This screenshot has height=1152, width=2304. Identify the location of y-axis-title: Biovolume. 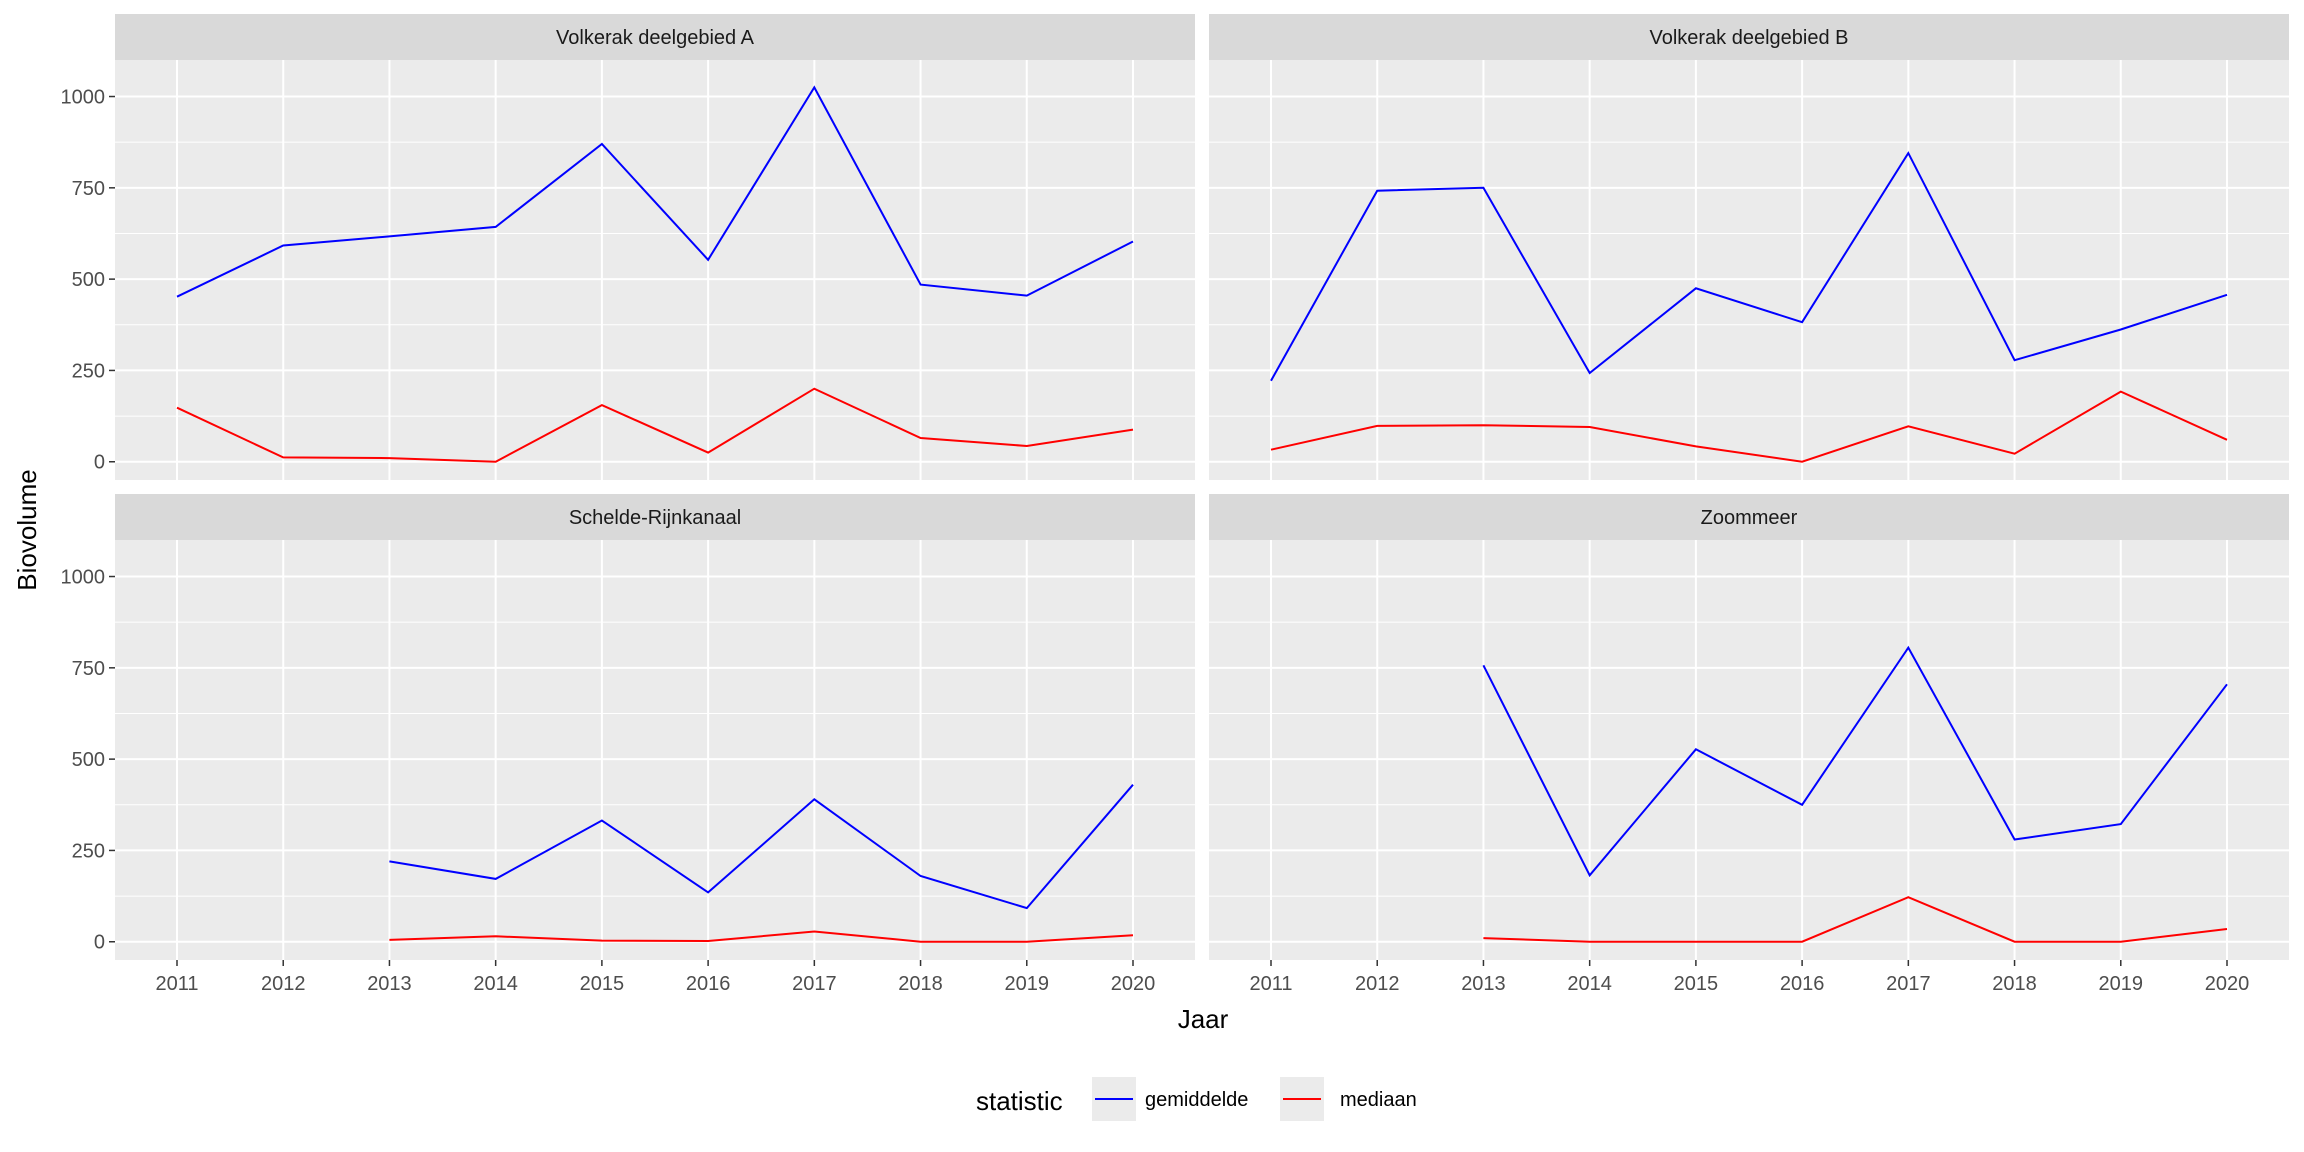
(27, 529).